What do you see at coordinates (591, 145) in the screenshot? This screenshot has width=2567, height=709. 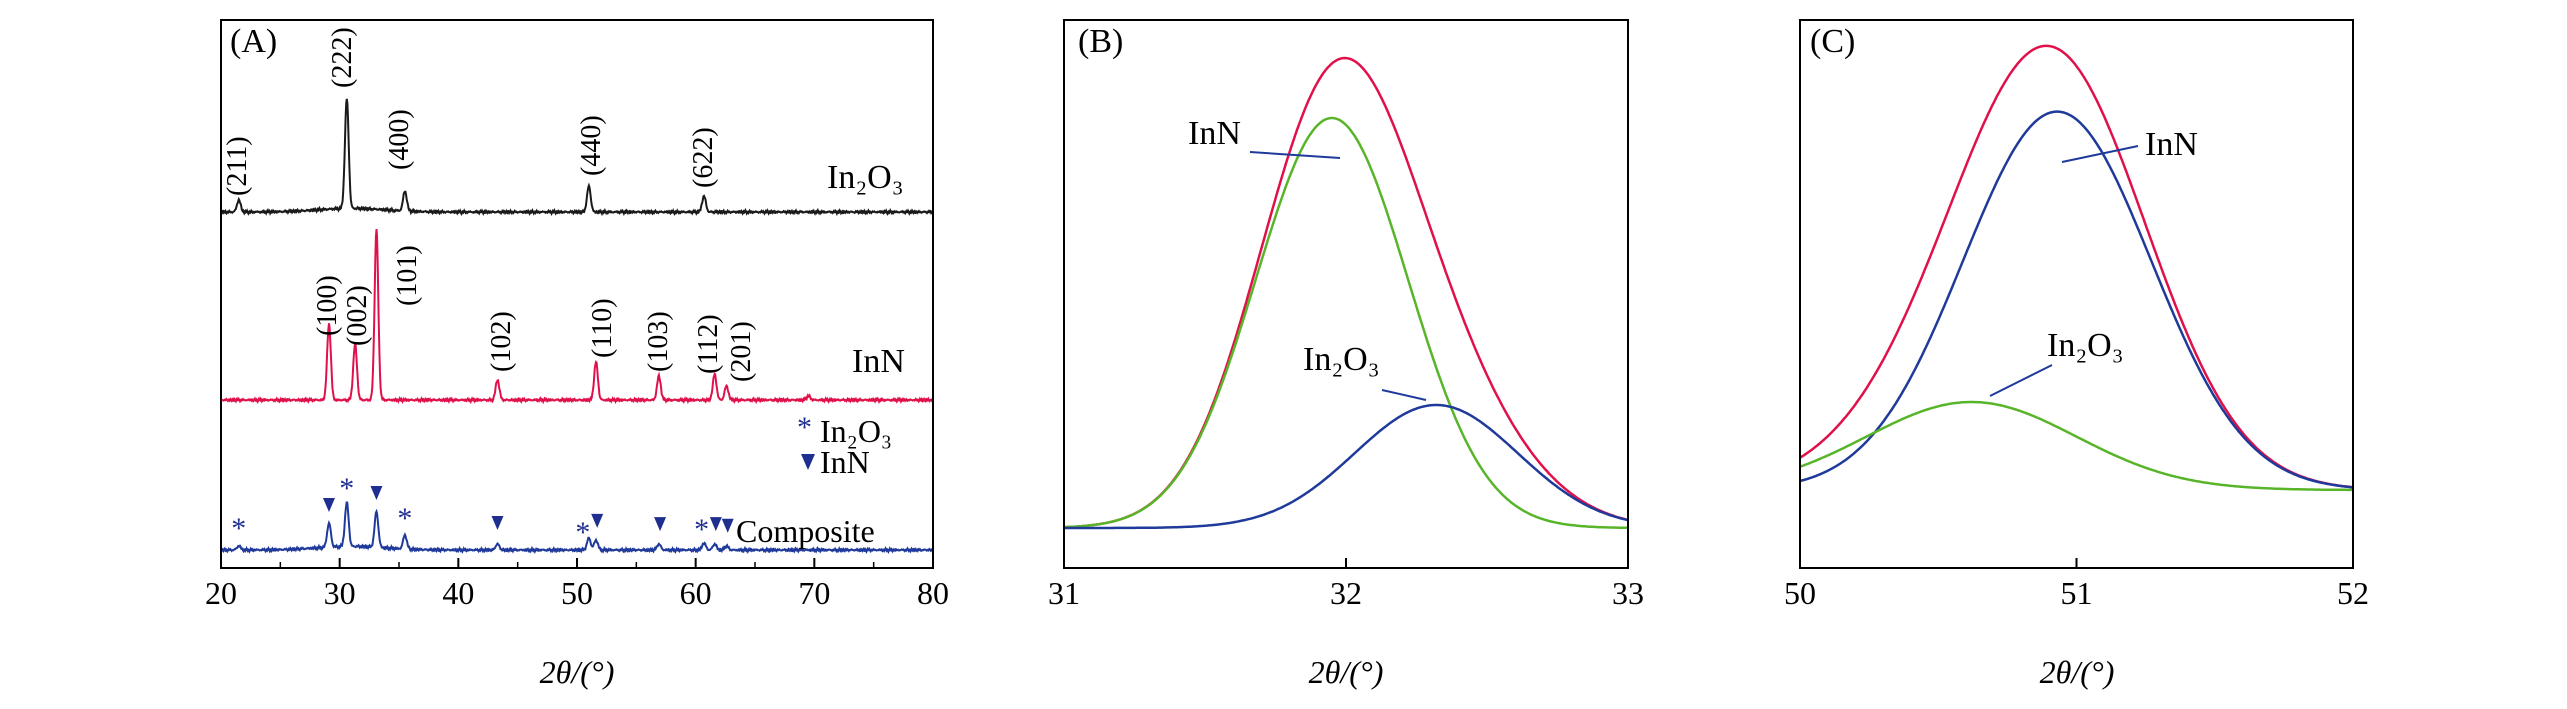 I see `hkl-label: (440)` at bounding box center [591, 145].